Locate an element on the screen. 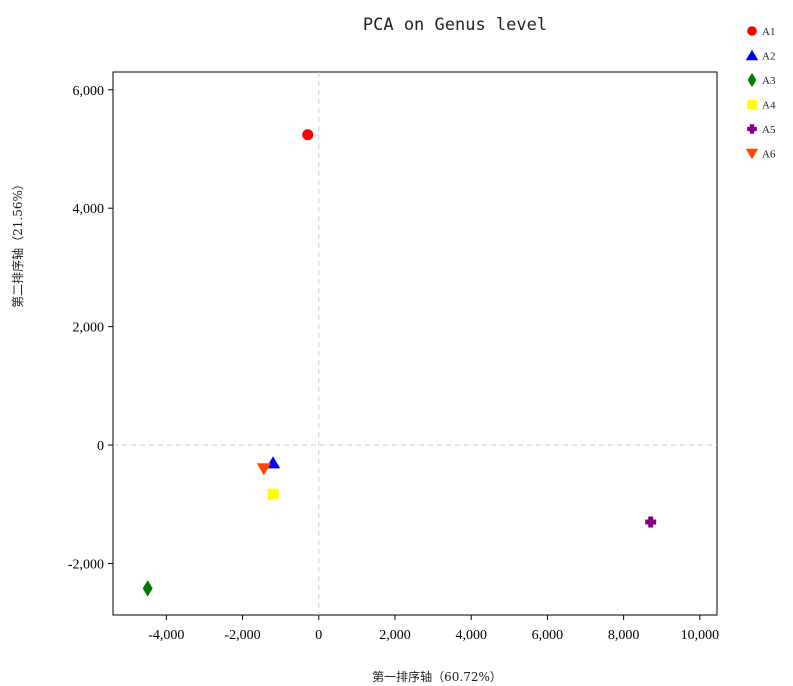  legend-item-a3: A3 is located at coordinates (761, 80).